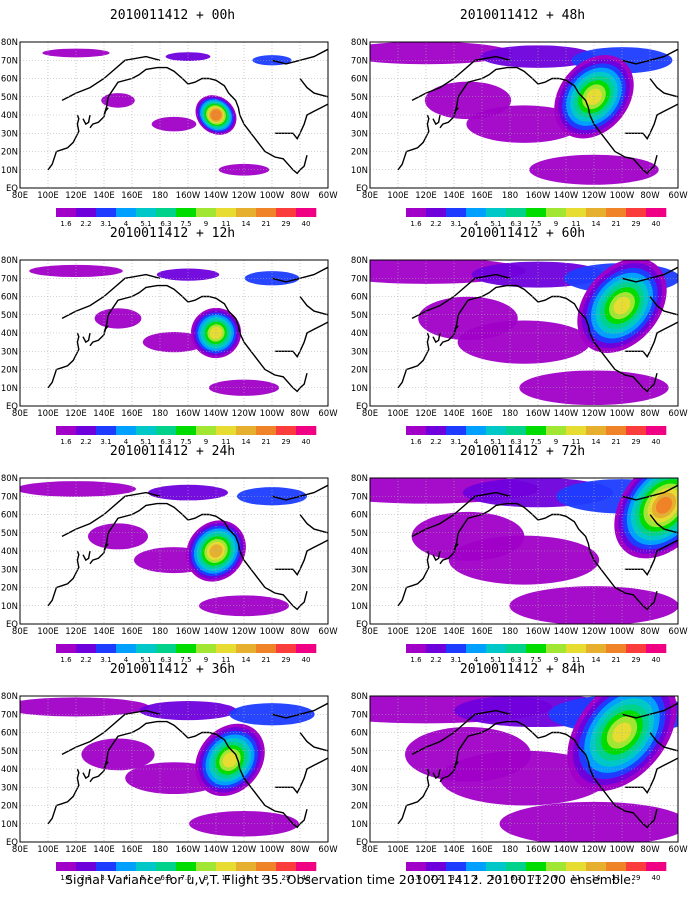  I want to click on colorbar-label: 1.6, so click(416, 224).